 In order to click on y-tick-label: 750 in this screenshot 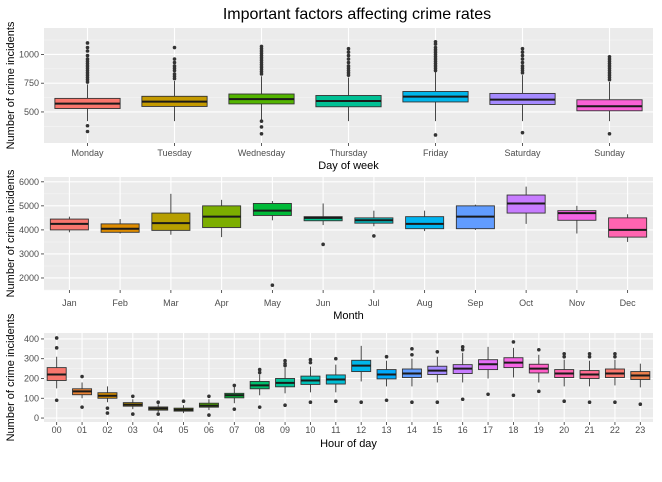, I will do `click(31, 83)`.